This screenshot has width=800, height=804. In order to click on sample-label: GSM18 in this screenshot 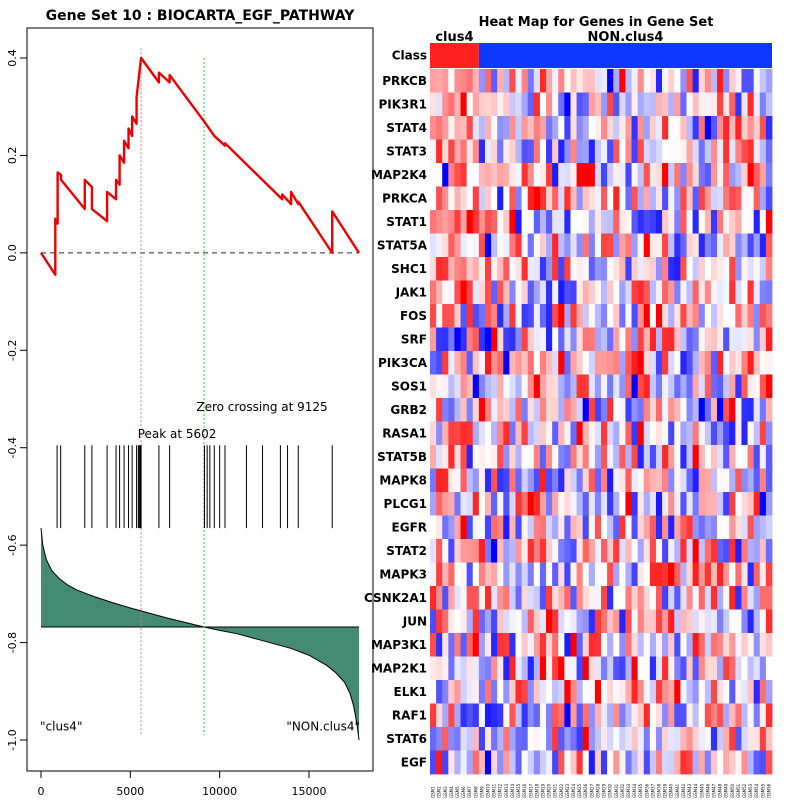, I will do `click(536, 790)`.